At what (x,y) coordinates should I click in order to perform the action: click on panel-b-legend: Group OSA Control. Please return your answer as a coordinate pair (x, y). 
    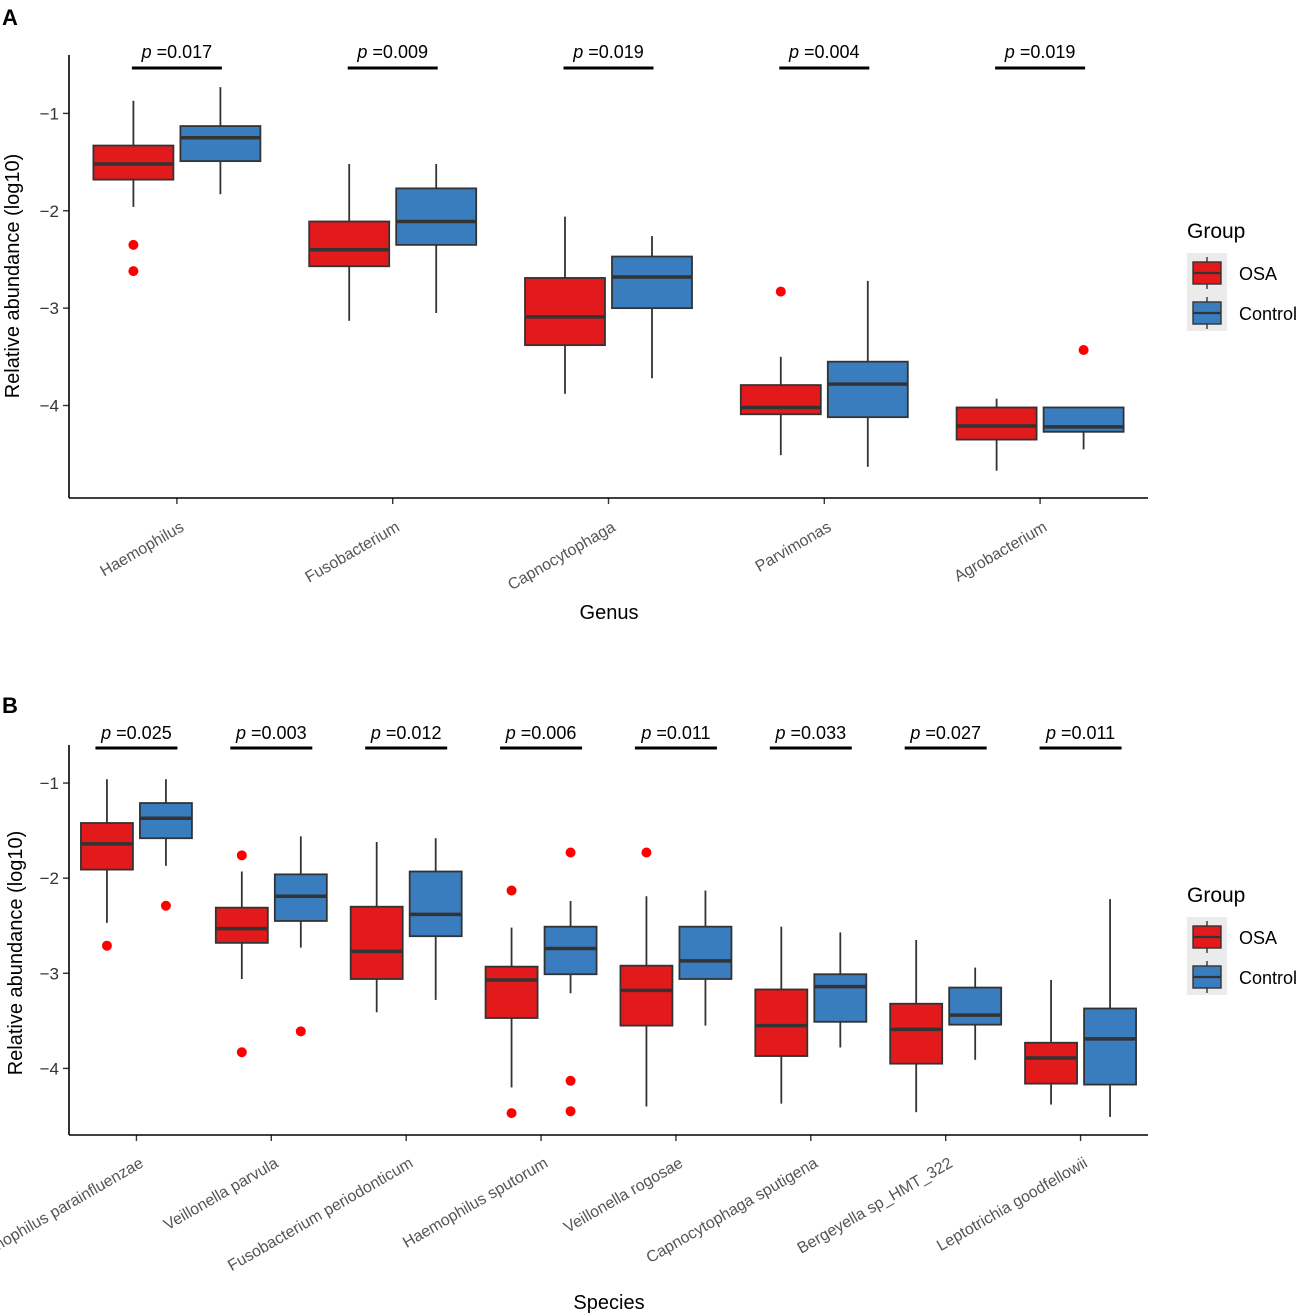
    Looking at the image, I should click on (1242, 939).